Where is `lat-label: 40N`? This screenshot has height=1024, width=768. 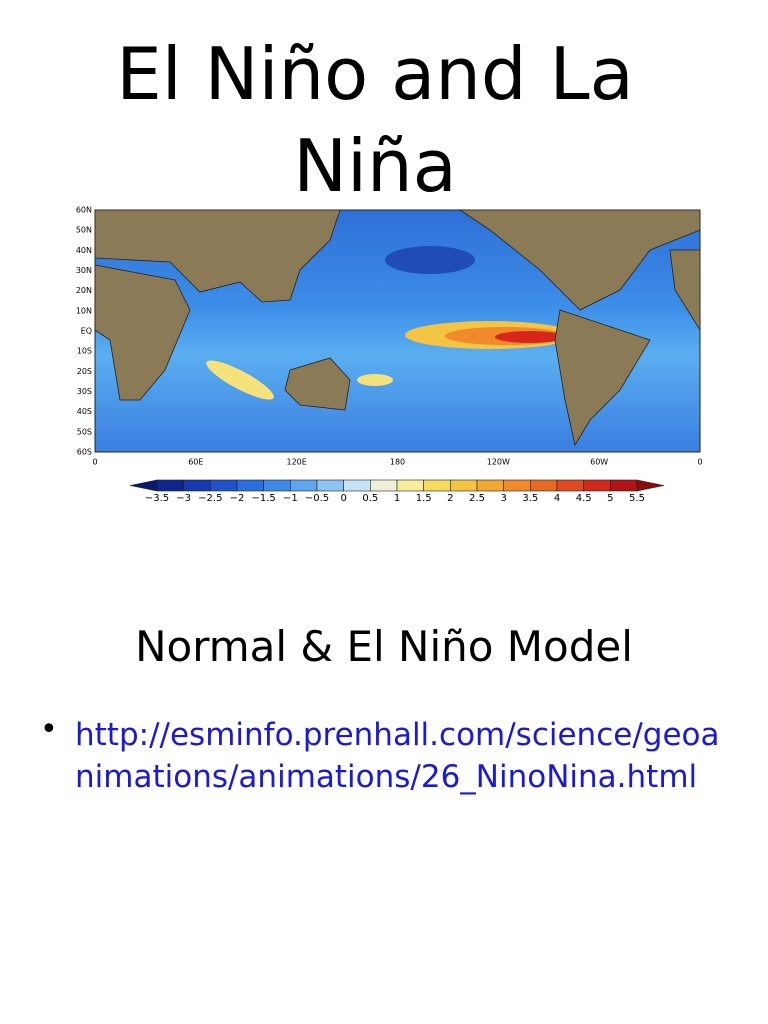
lat-label: 40N is located at coordinates (84, 250).